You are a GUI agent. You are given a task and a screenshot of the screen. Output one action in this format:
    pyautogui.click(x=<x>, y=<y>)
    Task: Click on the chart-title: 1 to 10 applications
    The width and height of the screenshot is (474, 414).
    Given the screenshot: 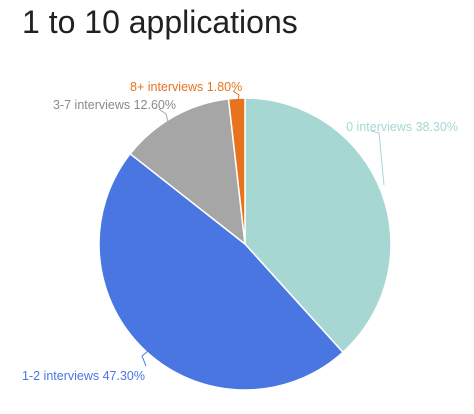 What is the action you would take?
    pyautogui.click(x=160, y=22)
    